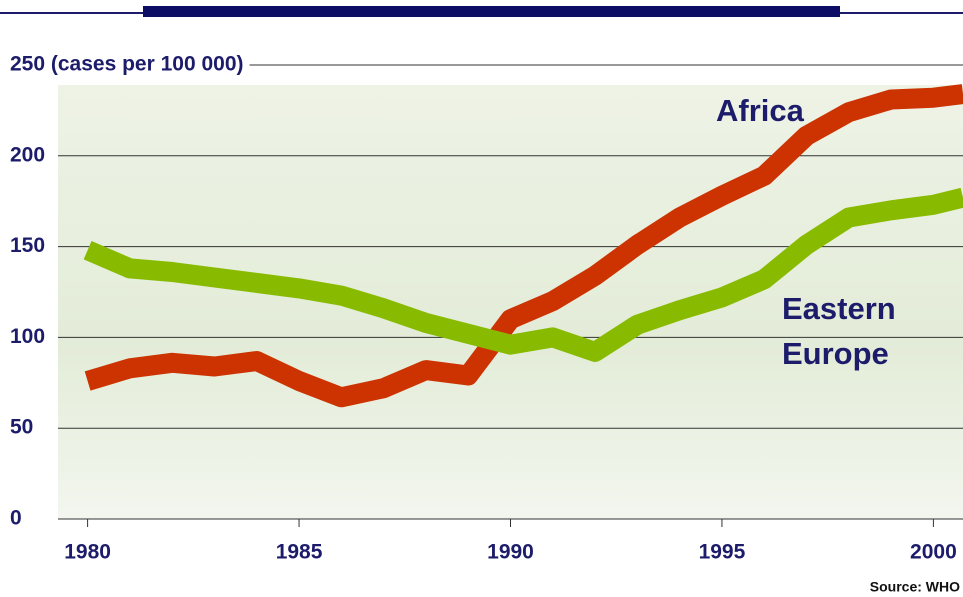  I want to click on annotation: Eastern, so click(839, 308).